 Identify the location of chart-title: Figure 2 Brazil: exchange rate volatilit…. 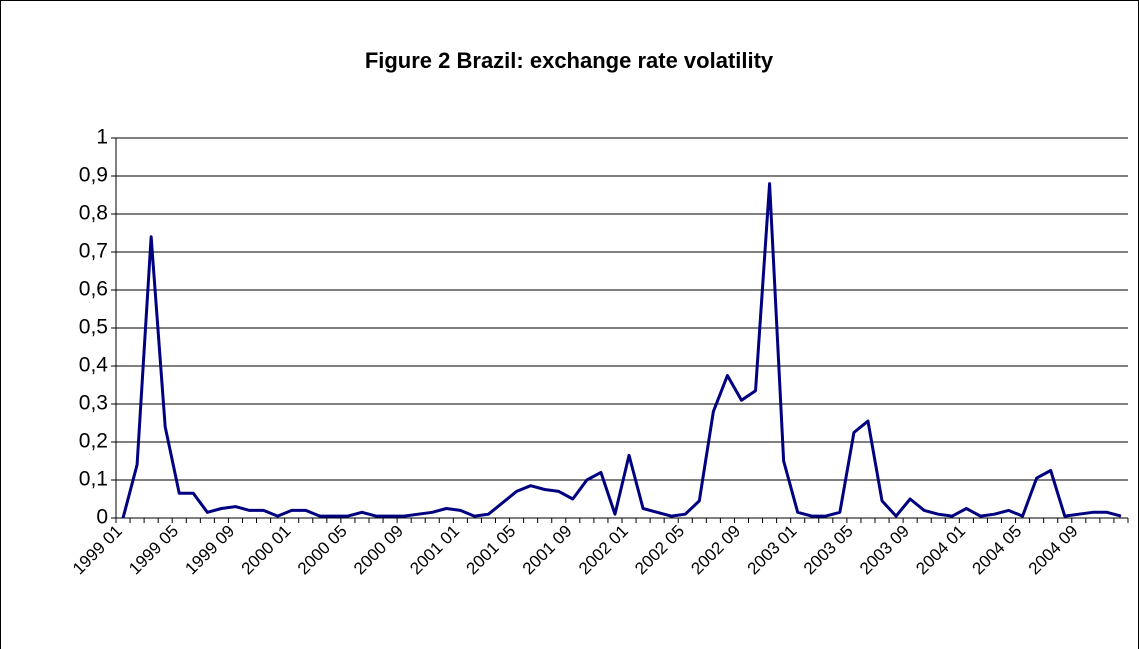
(569, 60).